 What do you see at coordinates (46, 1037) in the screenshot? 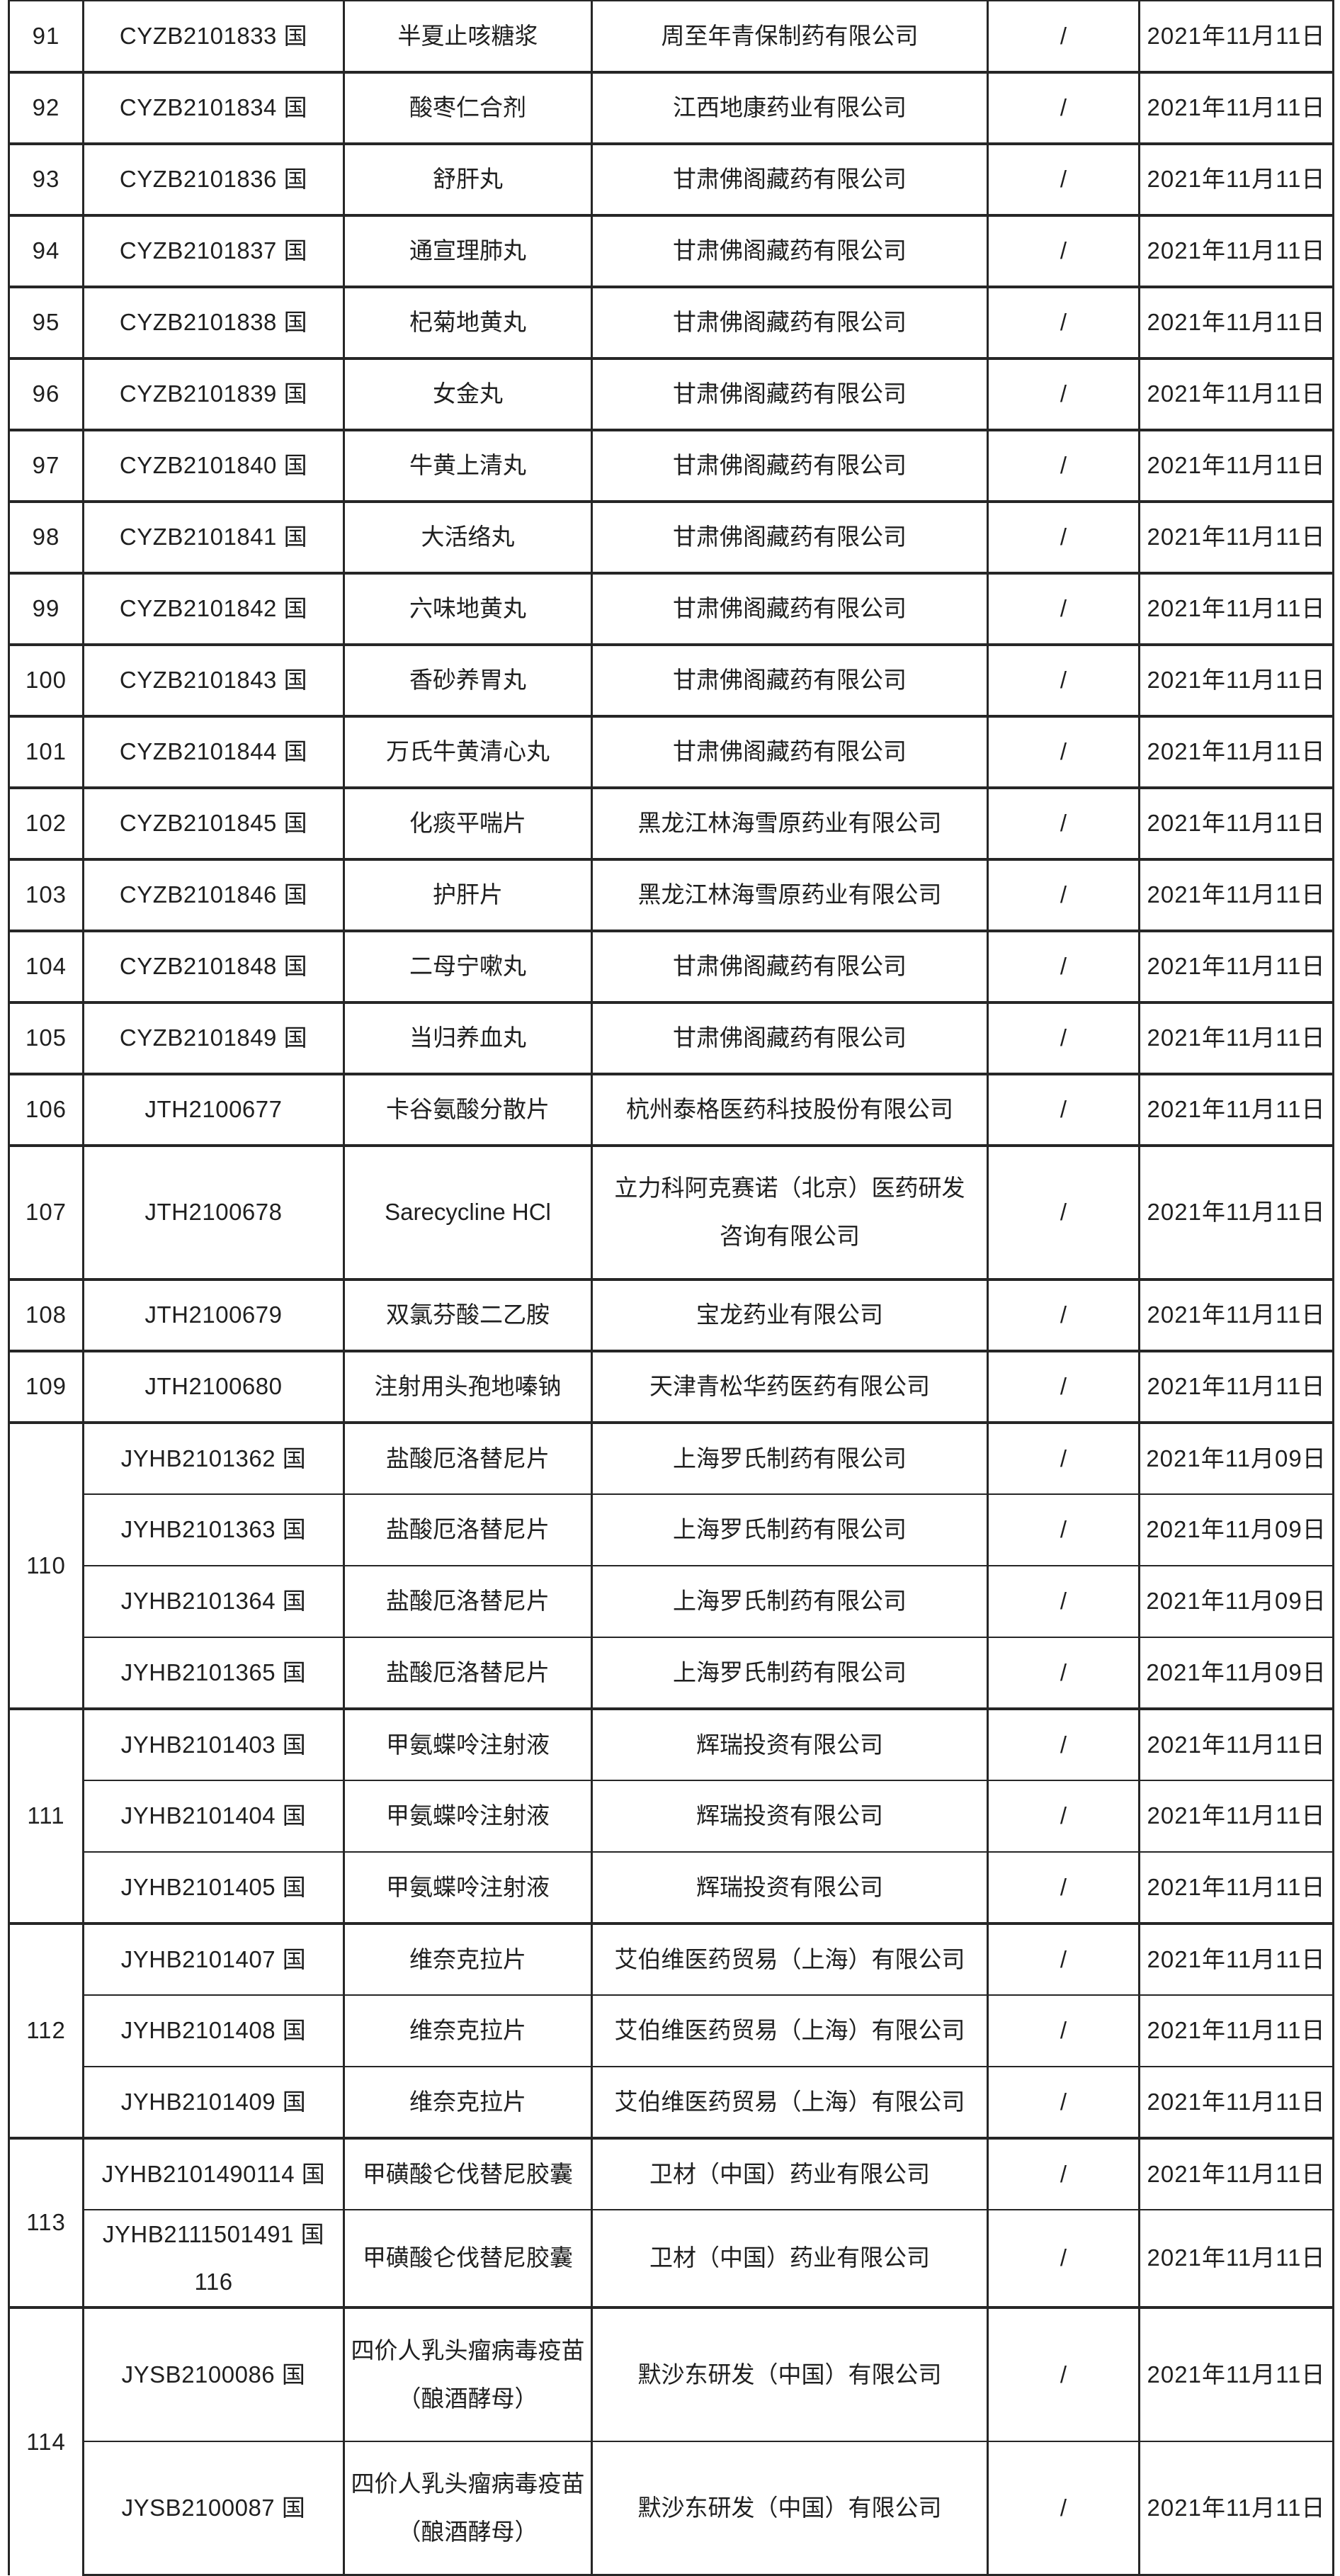
I see `serial-number-cell: 105` at bounding box center [46, 1037].